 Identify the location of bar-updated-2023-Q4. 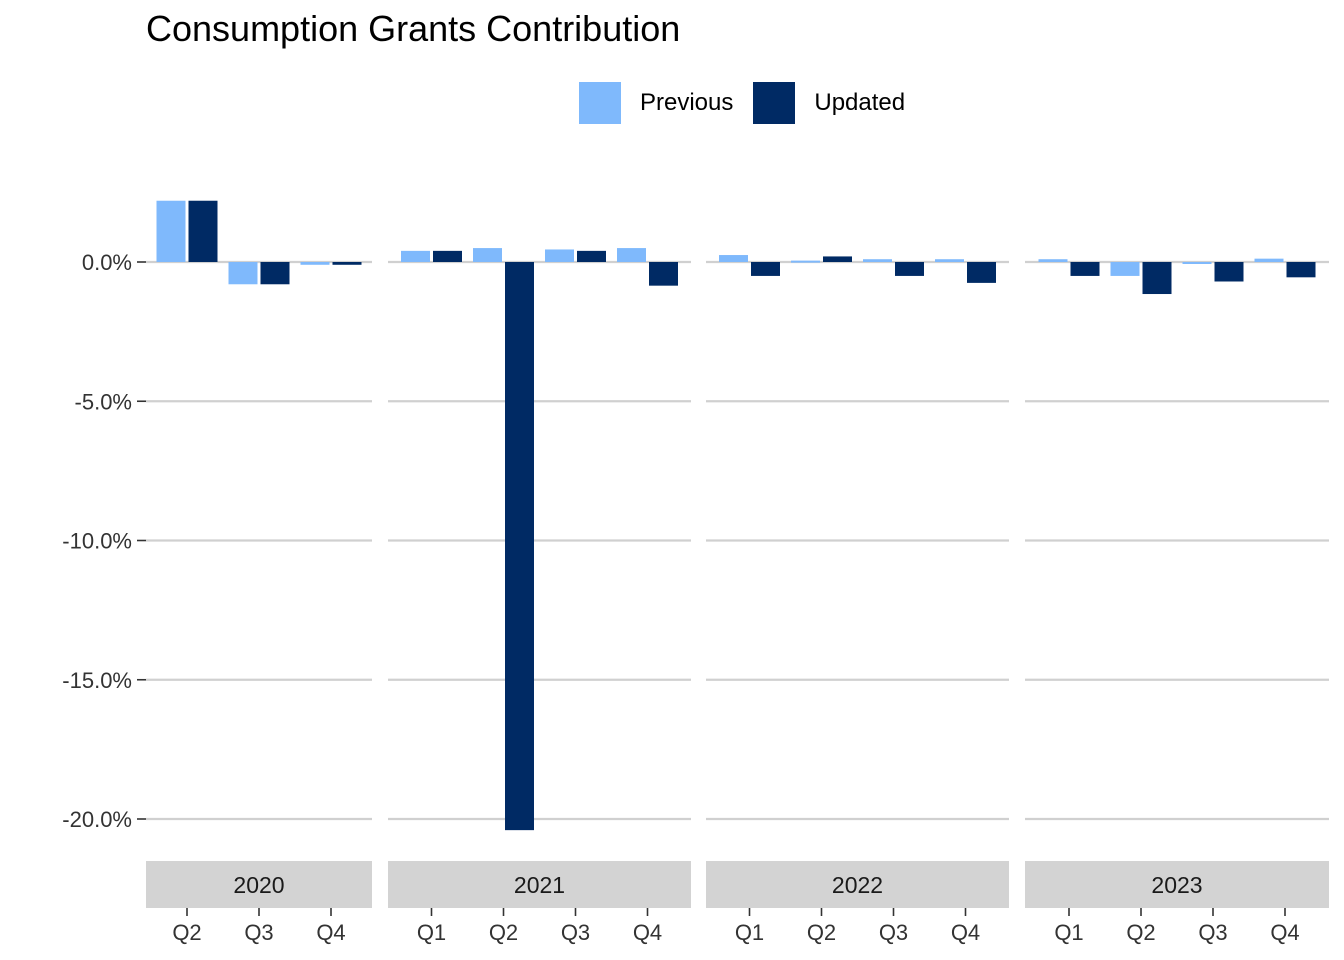
(1301, 270).